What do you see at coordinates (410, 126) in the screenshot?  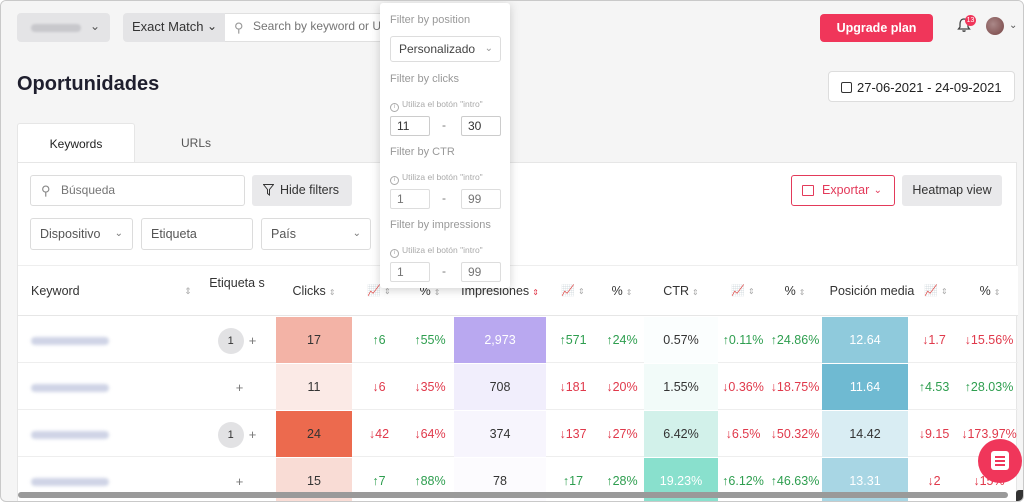 I see `clicks-min-input` at bounding box center [410, 126].